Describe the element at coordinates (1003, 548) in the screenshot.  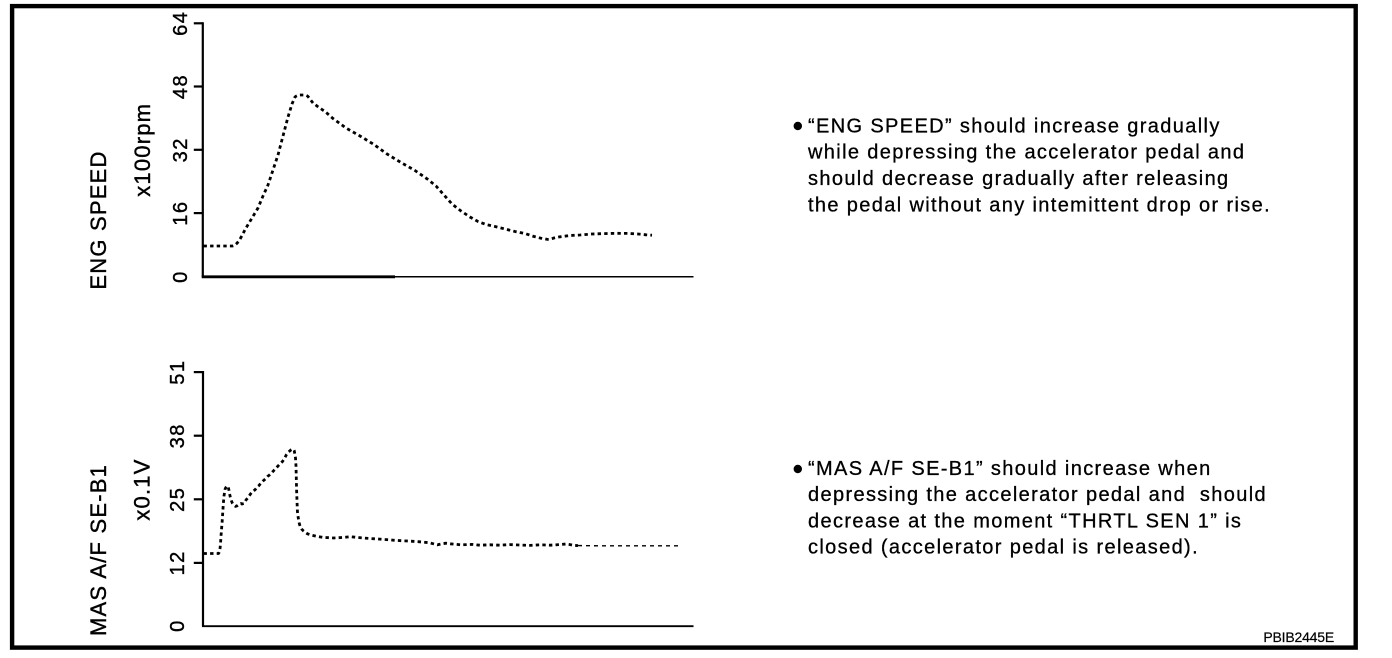
I see `svg-text:closed (accelerator pedal is r: closed (accelerator pedal is released).` at that location.